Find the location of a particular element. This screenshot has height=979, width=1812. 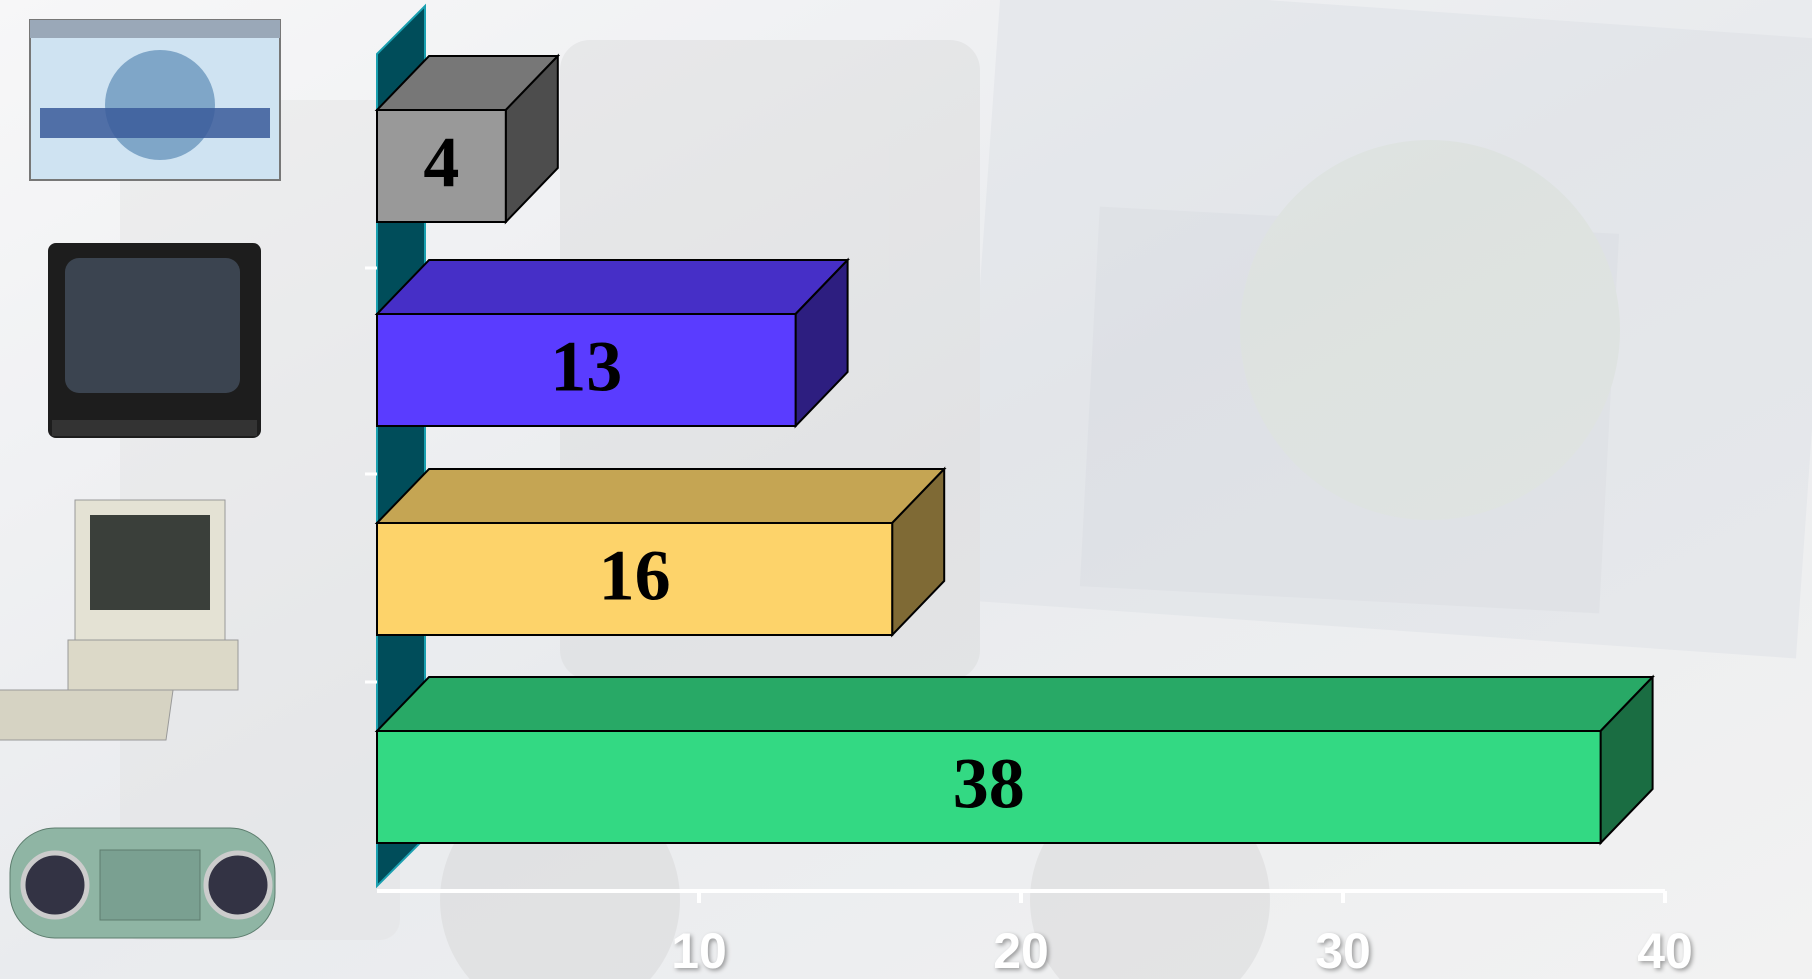

x-tick-label: 10 is located at coordinates (699, 951).